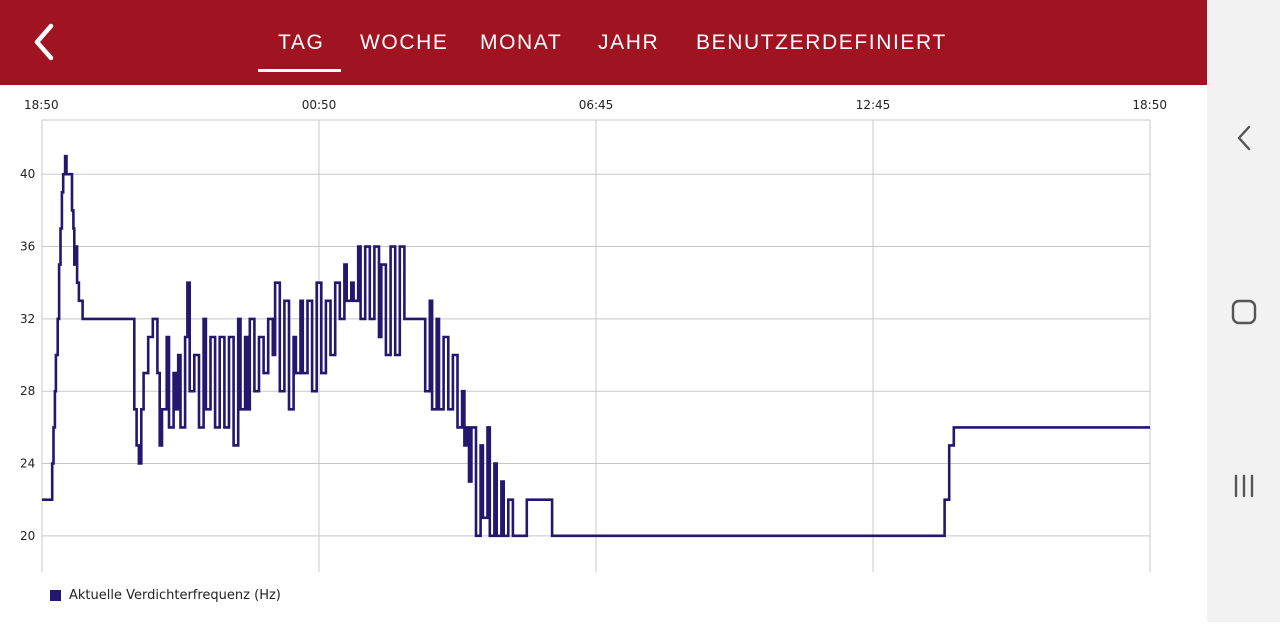 The height and width of the screenshot is (626, 1280). I want to click on x-tick-label: 12:45, so click(873, 105).